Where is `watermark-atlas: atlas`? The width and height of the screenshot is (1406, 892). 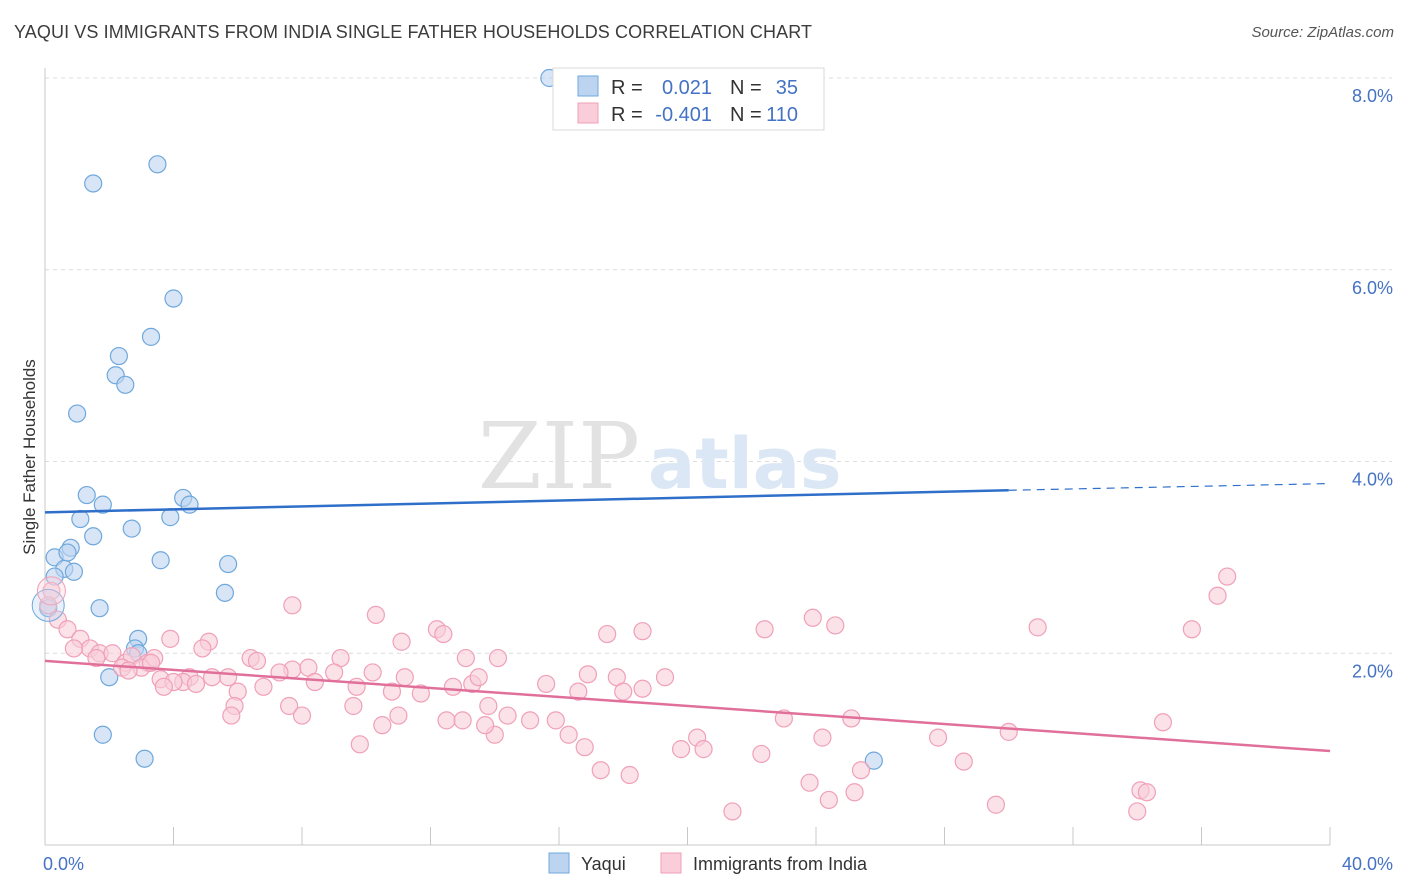 watermark-atlas: atlas is located at coordinates (745, 464).